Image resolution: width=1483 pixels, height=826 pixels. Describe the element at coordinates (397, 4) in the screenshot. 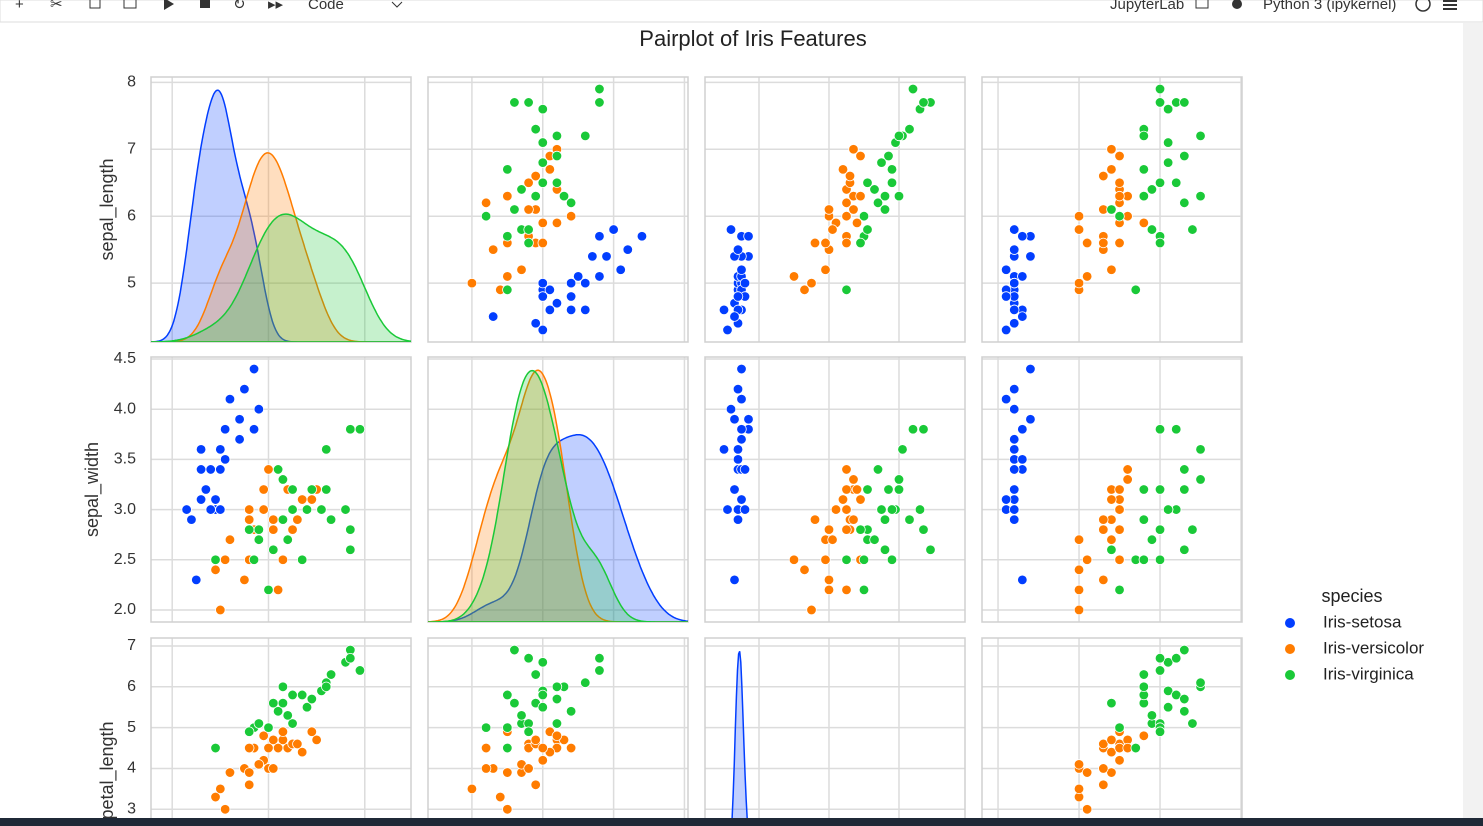

I see `dropdown-arrow` at that location.